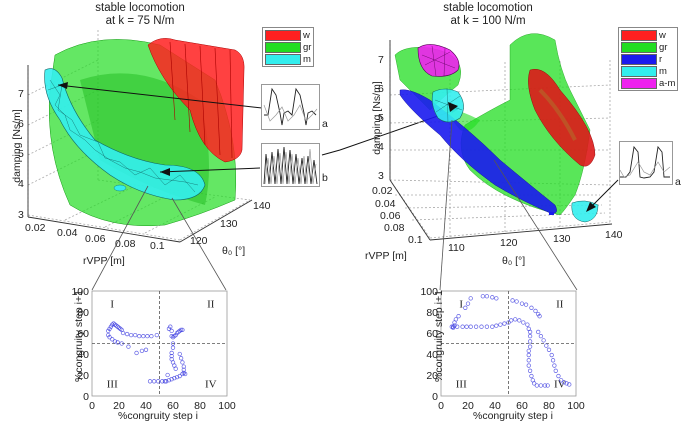  Describe the element at coordinates (227, 406) in the screenshot. I see `scatter-left-xtick: 100` at that location.